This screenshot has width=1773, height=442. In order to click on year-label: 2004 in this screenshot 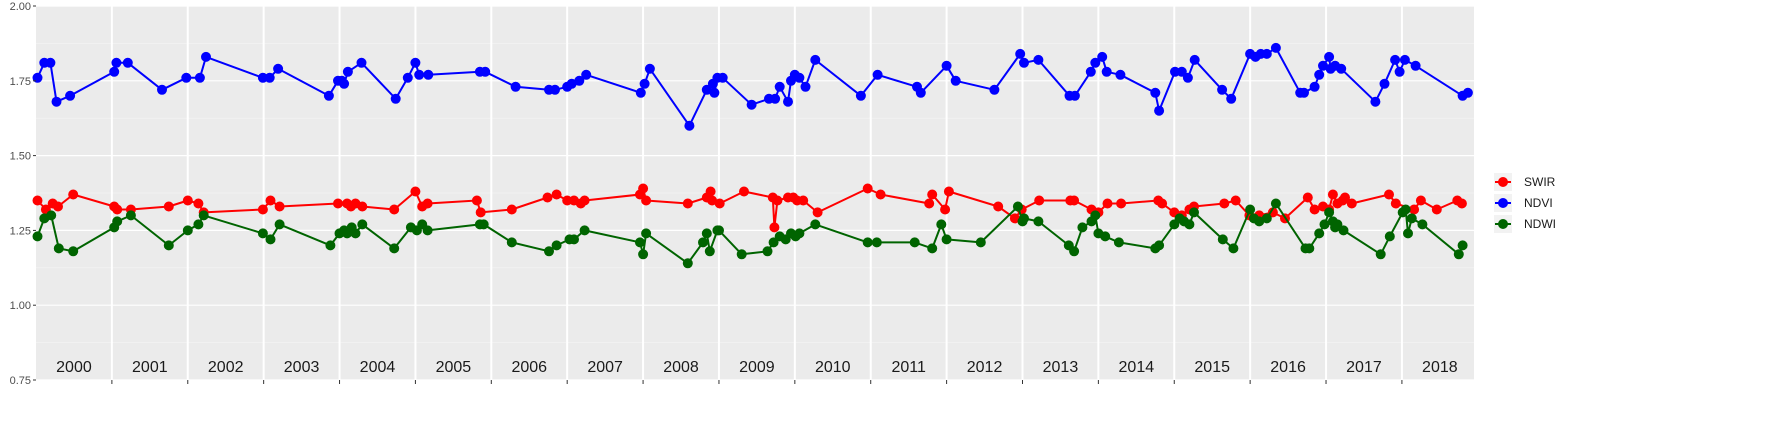, I will do `click(378, 367)`.